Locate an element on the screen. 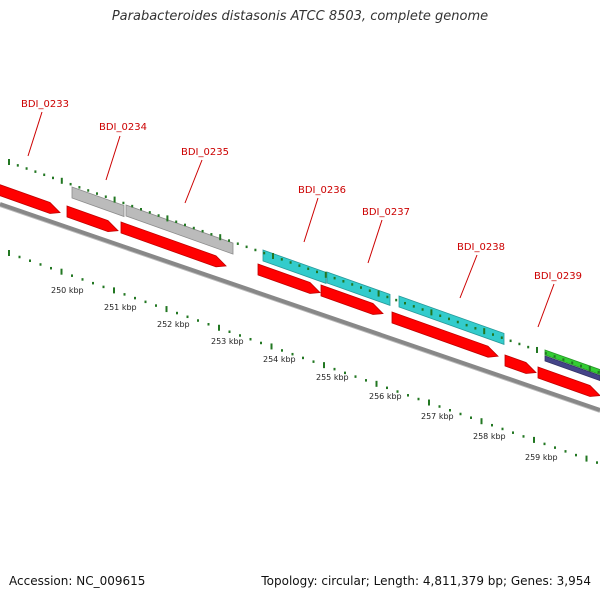 The image size is (600, 600). scale-tick-label: 255 kbp is located at coordinates (332, 377).